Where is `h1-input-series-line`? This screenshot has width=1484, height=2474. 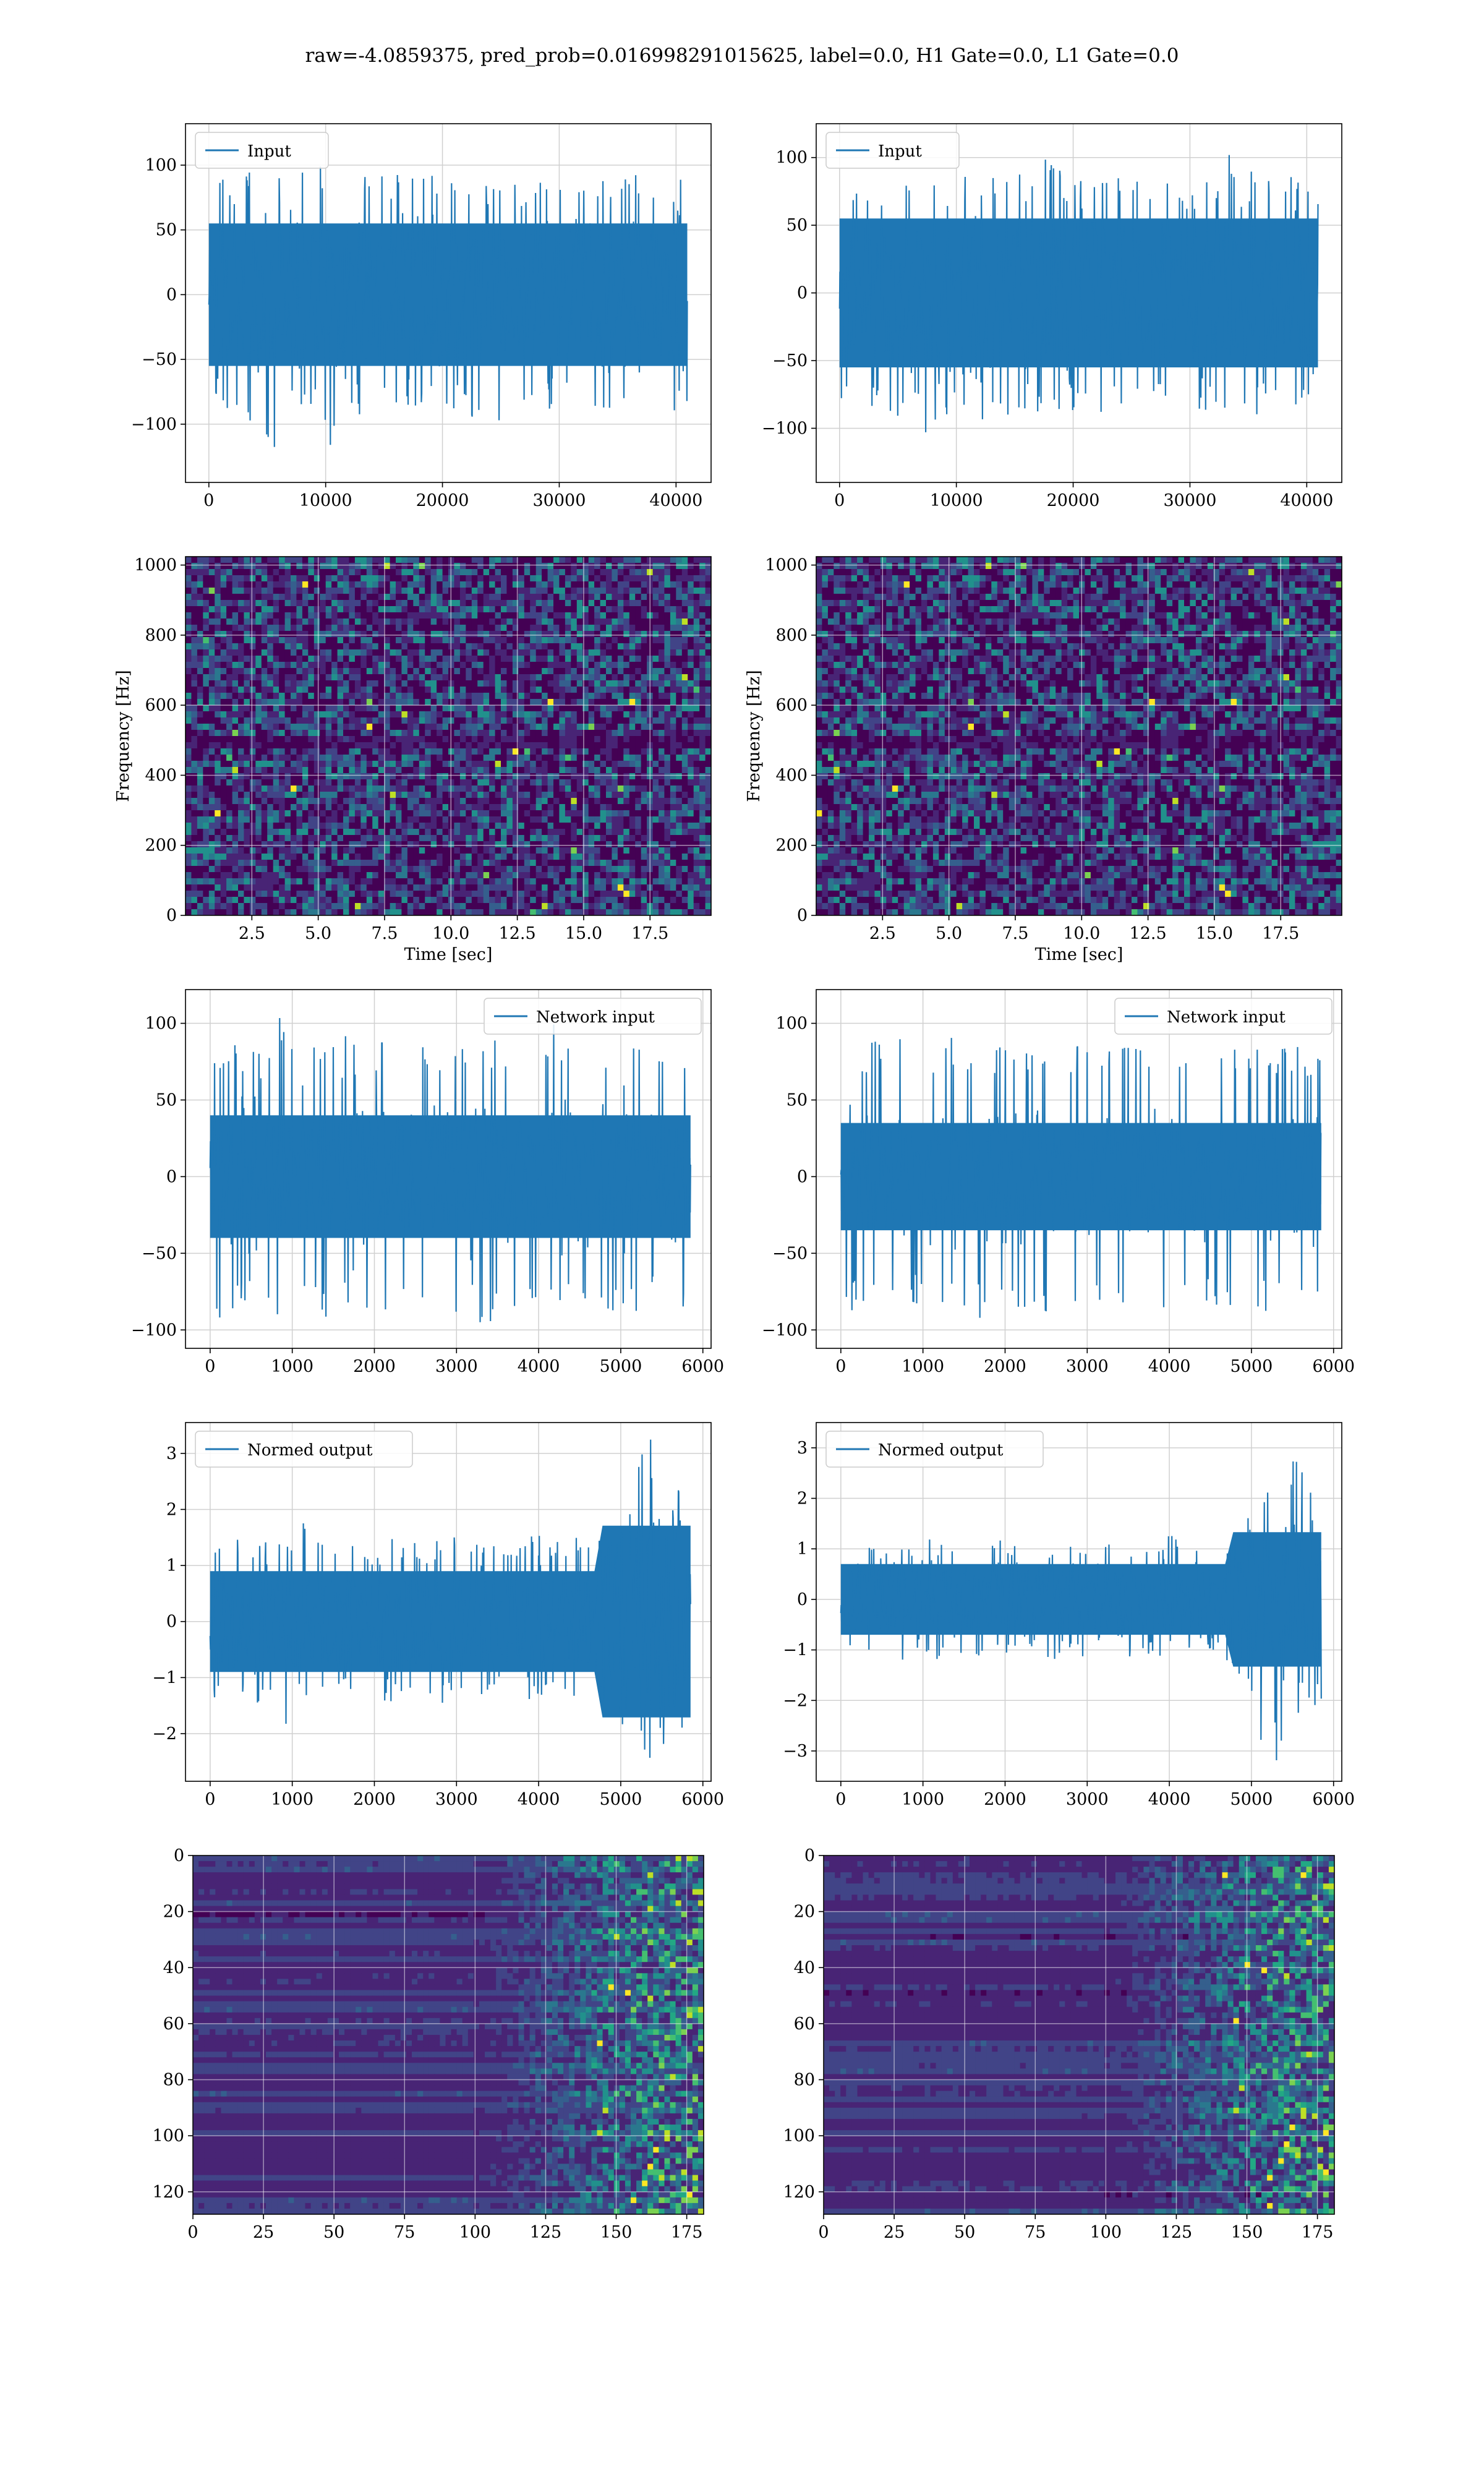
h1-input-series-line is located at coordinates (448, 306).